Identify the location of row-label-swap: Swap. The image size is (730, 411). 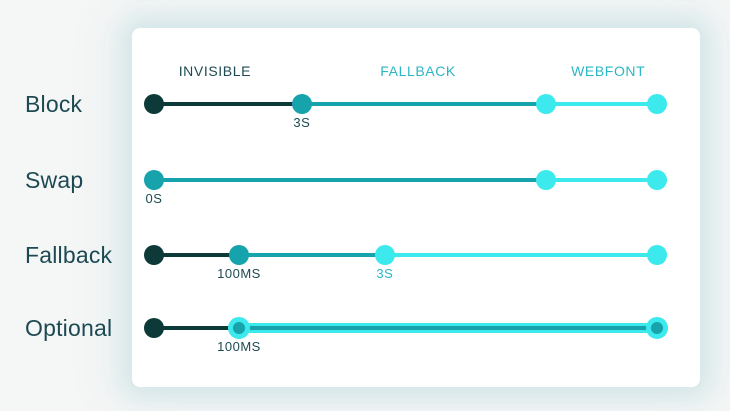
(54, 180).